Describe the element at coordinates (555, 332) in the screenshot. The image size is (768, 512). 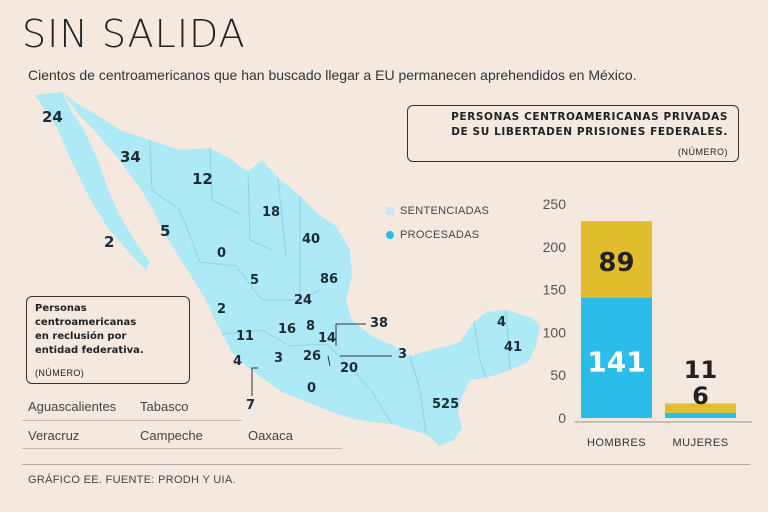
I see `y-tick-label: 100` at that location.